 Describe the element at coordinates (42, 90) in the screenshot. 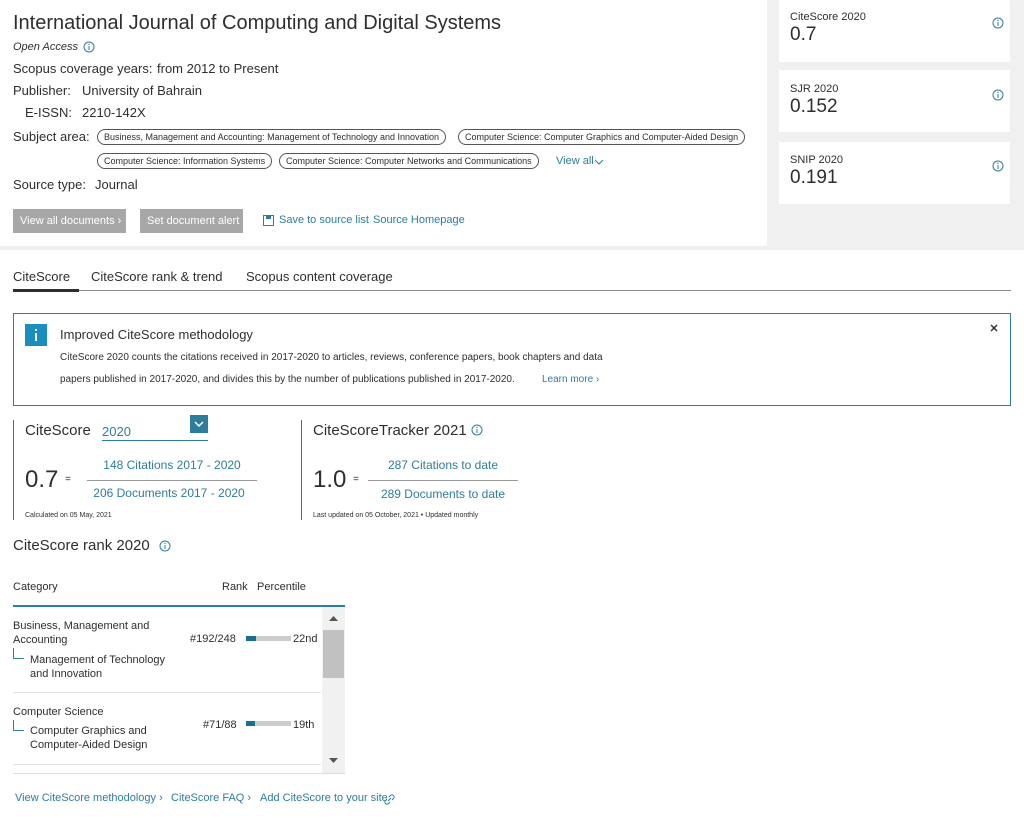

I see `publisher-label: Publisher:` at that location.